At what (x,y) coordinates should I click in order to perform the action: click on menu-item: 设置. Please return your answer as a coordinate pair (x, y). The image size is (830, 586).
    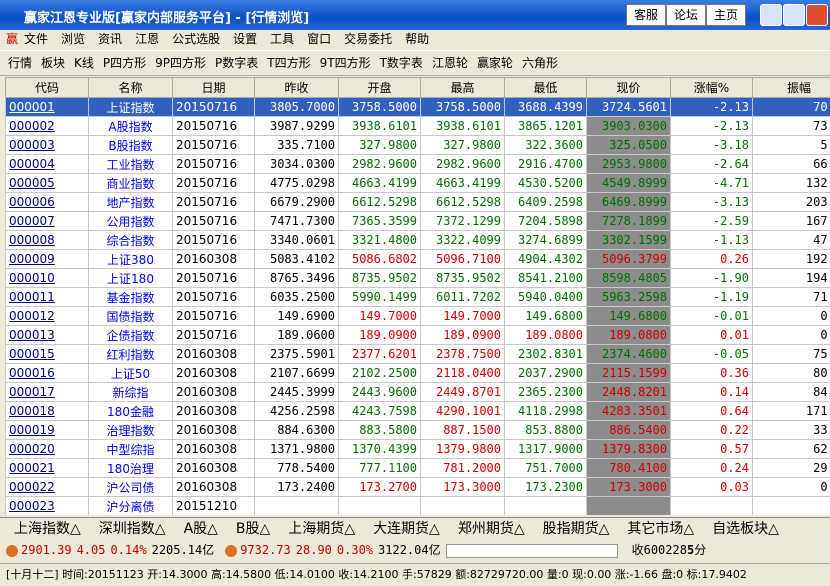
    Looking at the image, I should click on (245, 39).